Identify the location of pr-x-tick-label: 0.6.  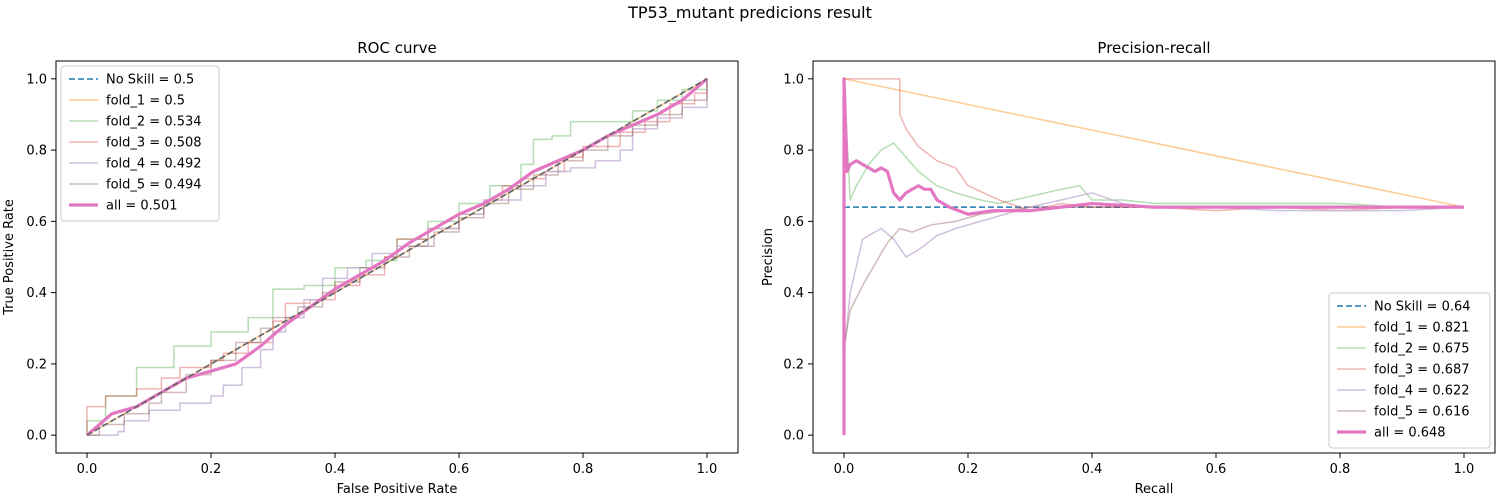
(1216, 469).